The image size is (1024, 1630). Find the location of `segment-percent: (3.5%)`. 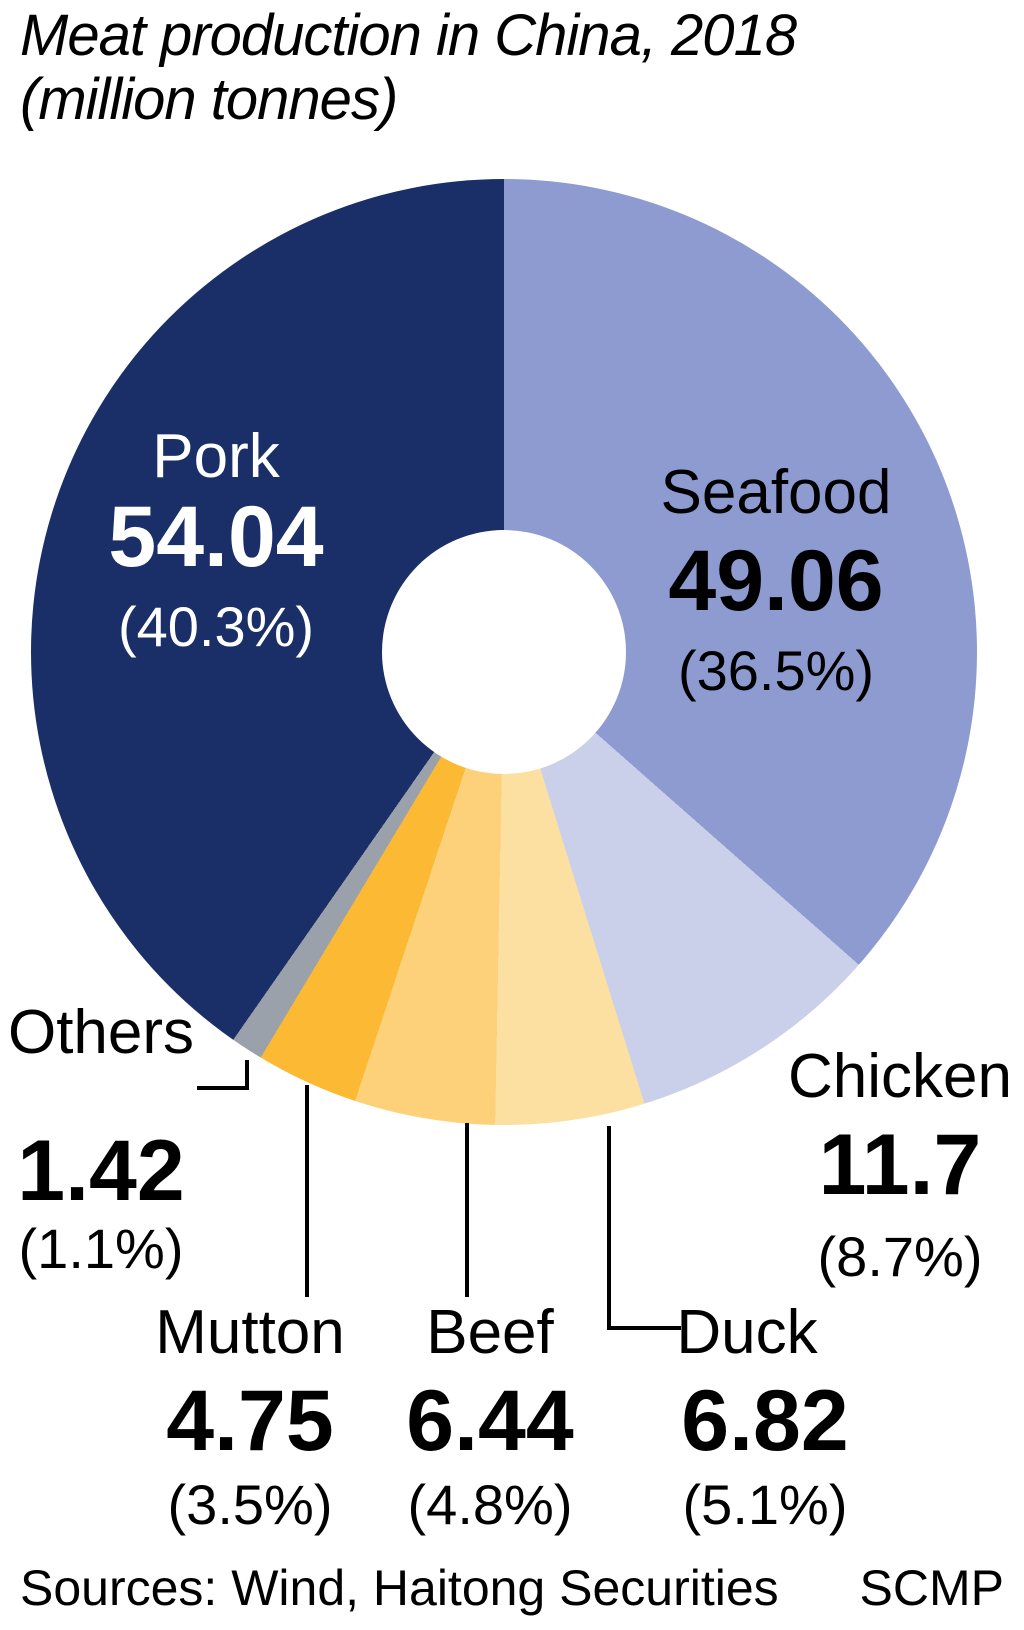

segment-percent: (3.5%) is located at coordinates (250, 1504).